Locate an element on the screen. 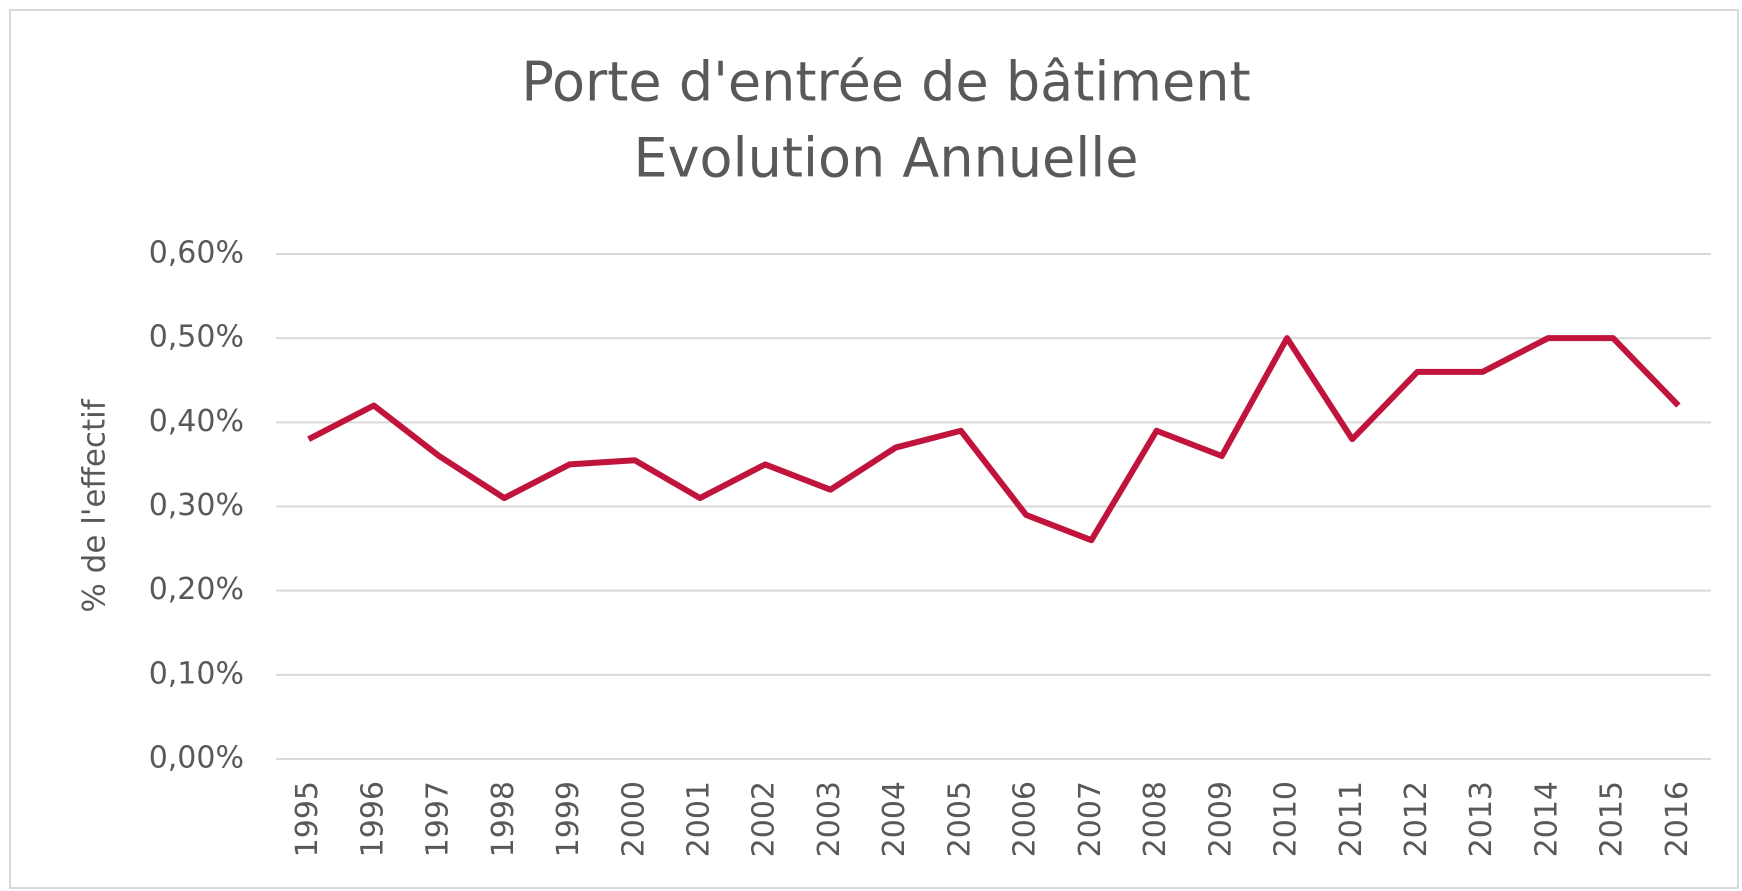 The width and height of the screenshot is (1742, 891). x-tick-label: 2016 is located at coordinates (1677, 819).